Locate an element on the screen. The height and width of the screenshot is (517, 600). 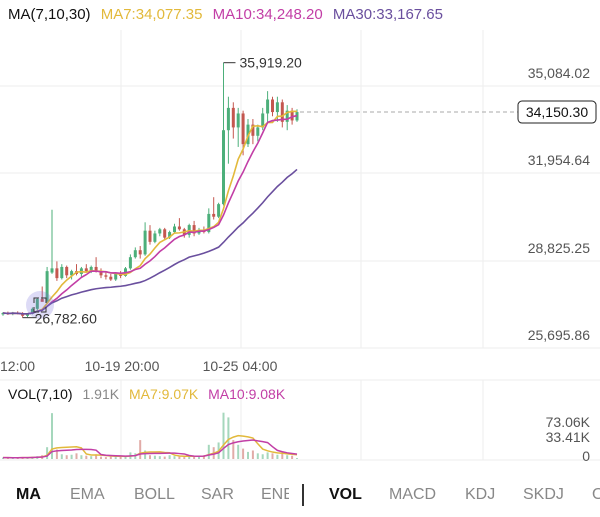
time-axis-label: 12:00 is located at coordinates (17, 366).